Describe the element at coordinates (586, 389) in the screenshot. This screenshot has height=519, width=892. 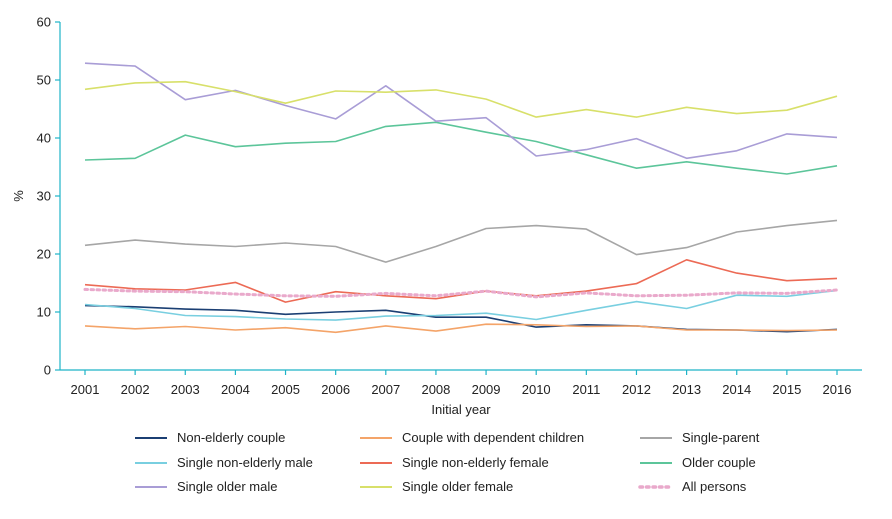
I see `x-tick-label: 2011` at that location.